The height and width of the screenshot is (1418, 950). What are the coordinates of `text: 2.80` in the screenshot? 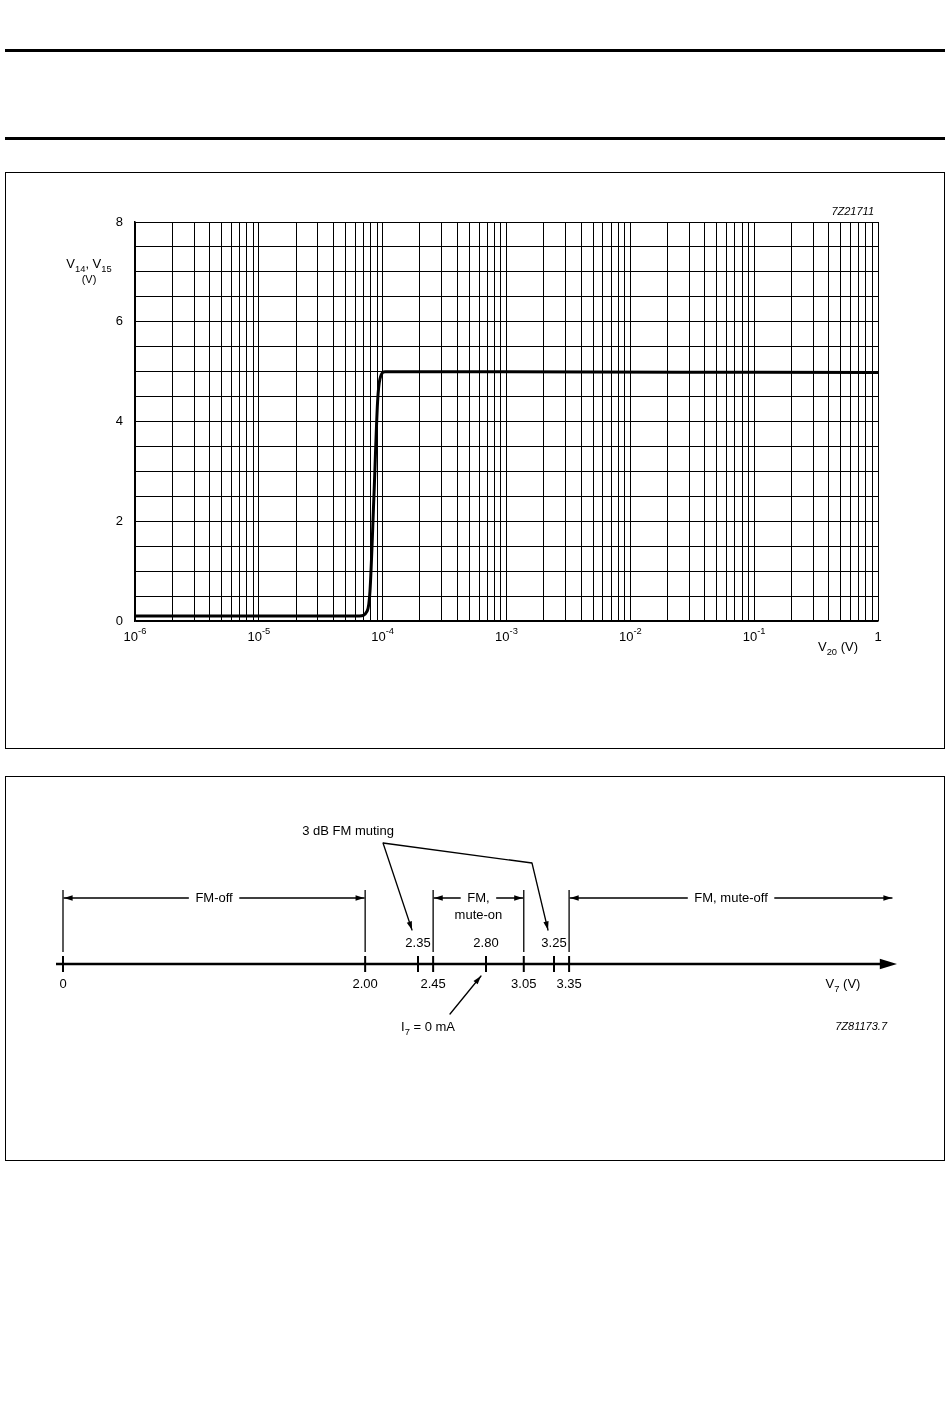 It's located at (486, 942).